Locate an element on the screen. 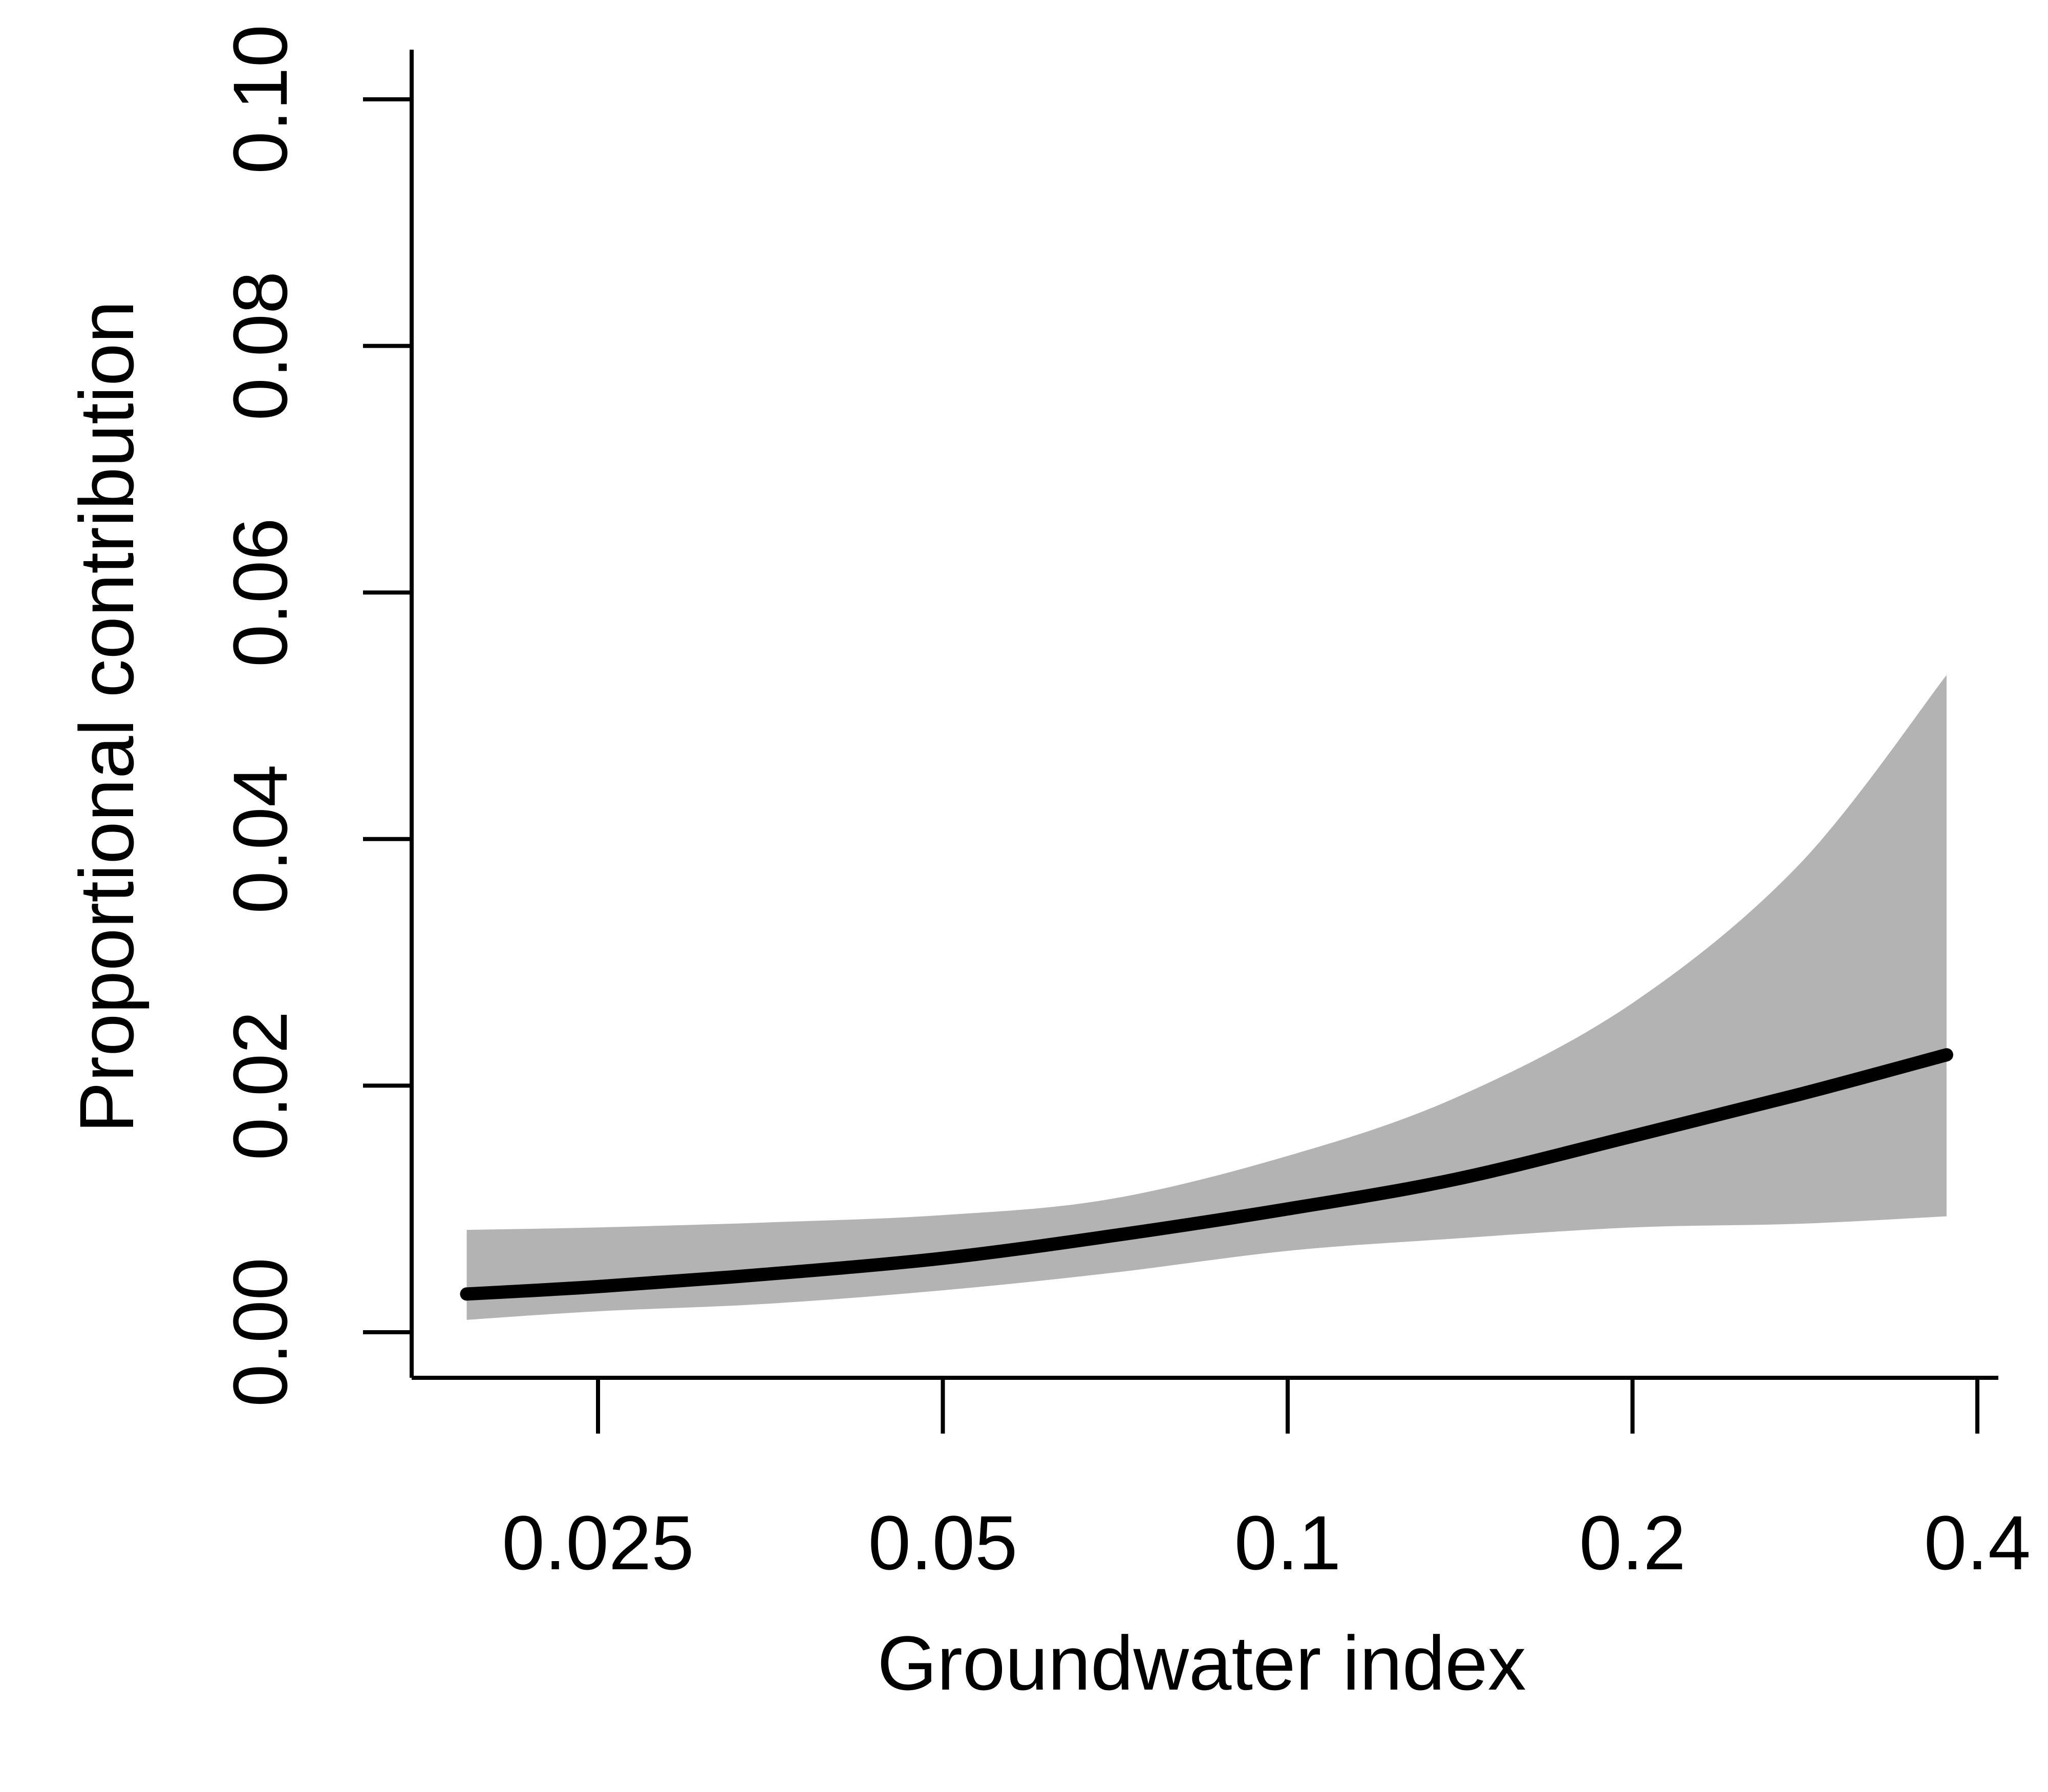  y-tick-label: 0.04 is located at coordinates (260, 839).